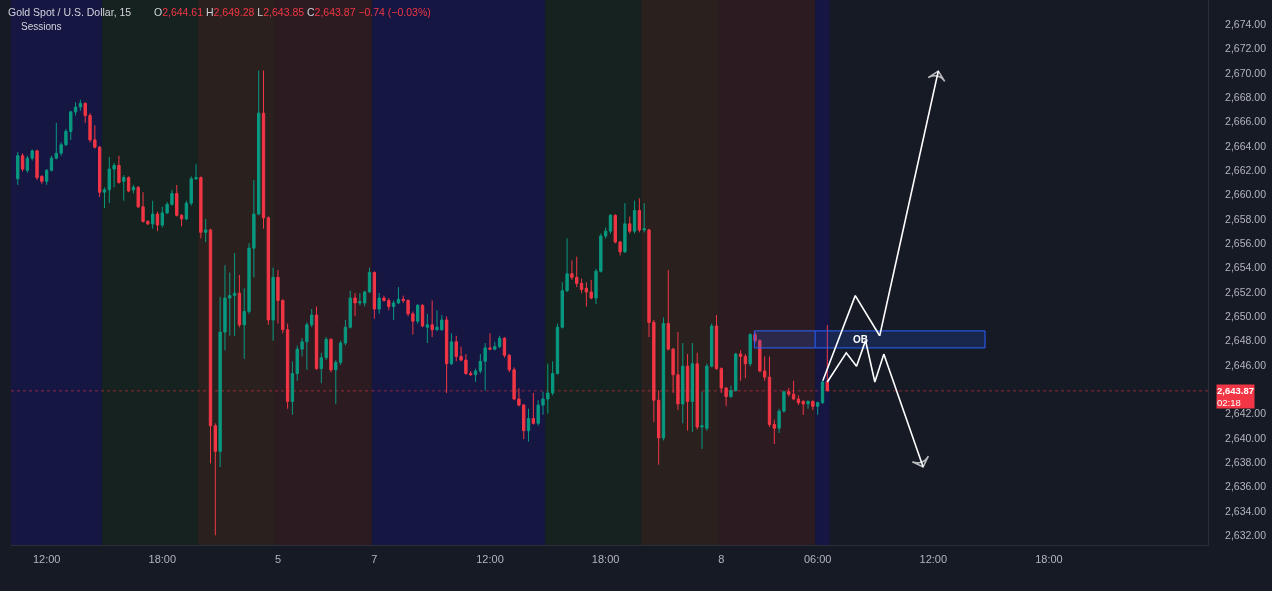 The height and width of the screenshot is (591, 1272). What do you see at coordinates (1246, 145) in the screenshot?
I see `y-tick-label: 2,664.00` at bounding box center [1246, 145].